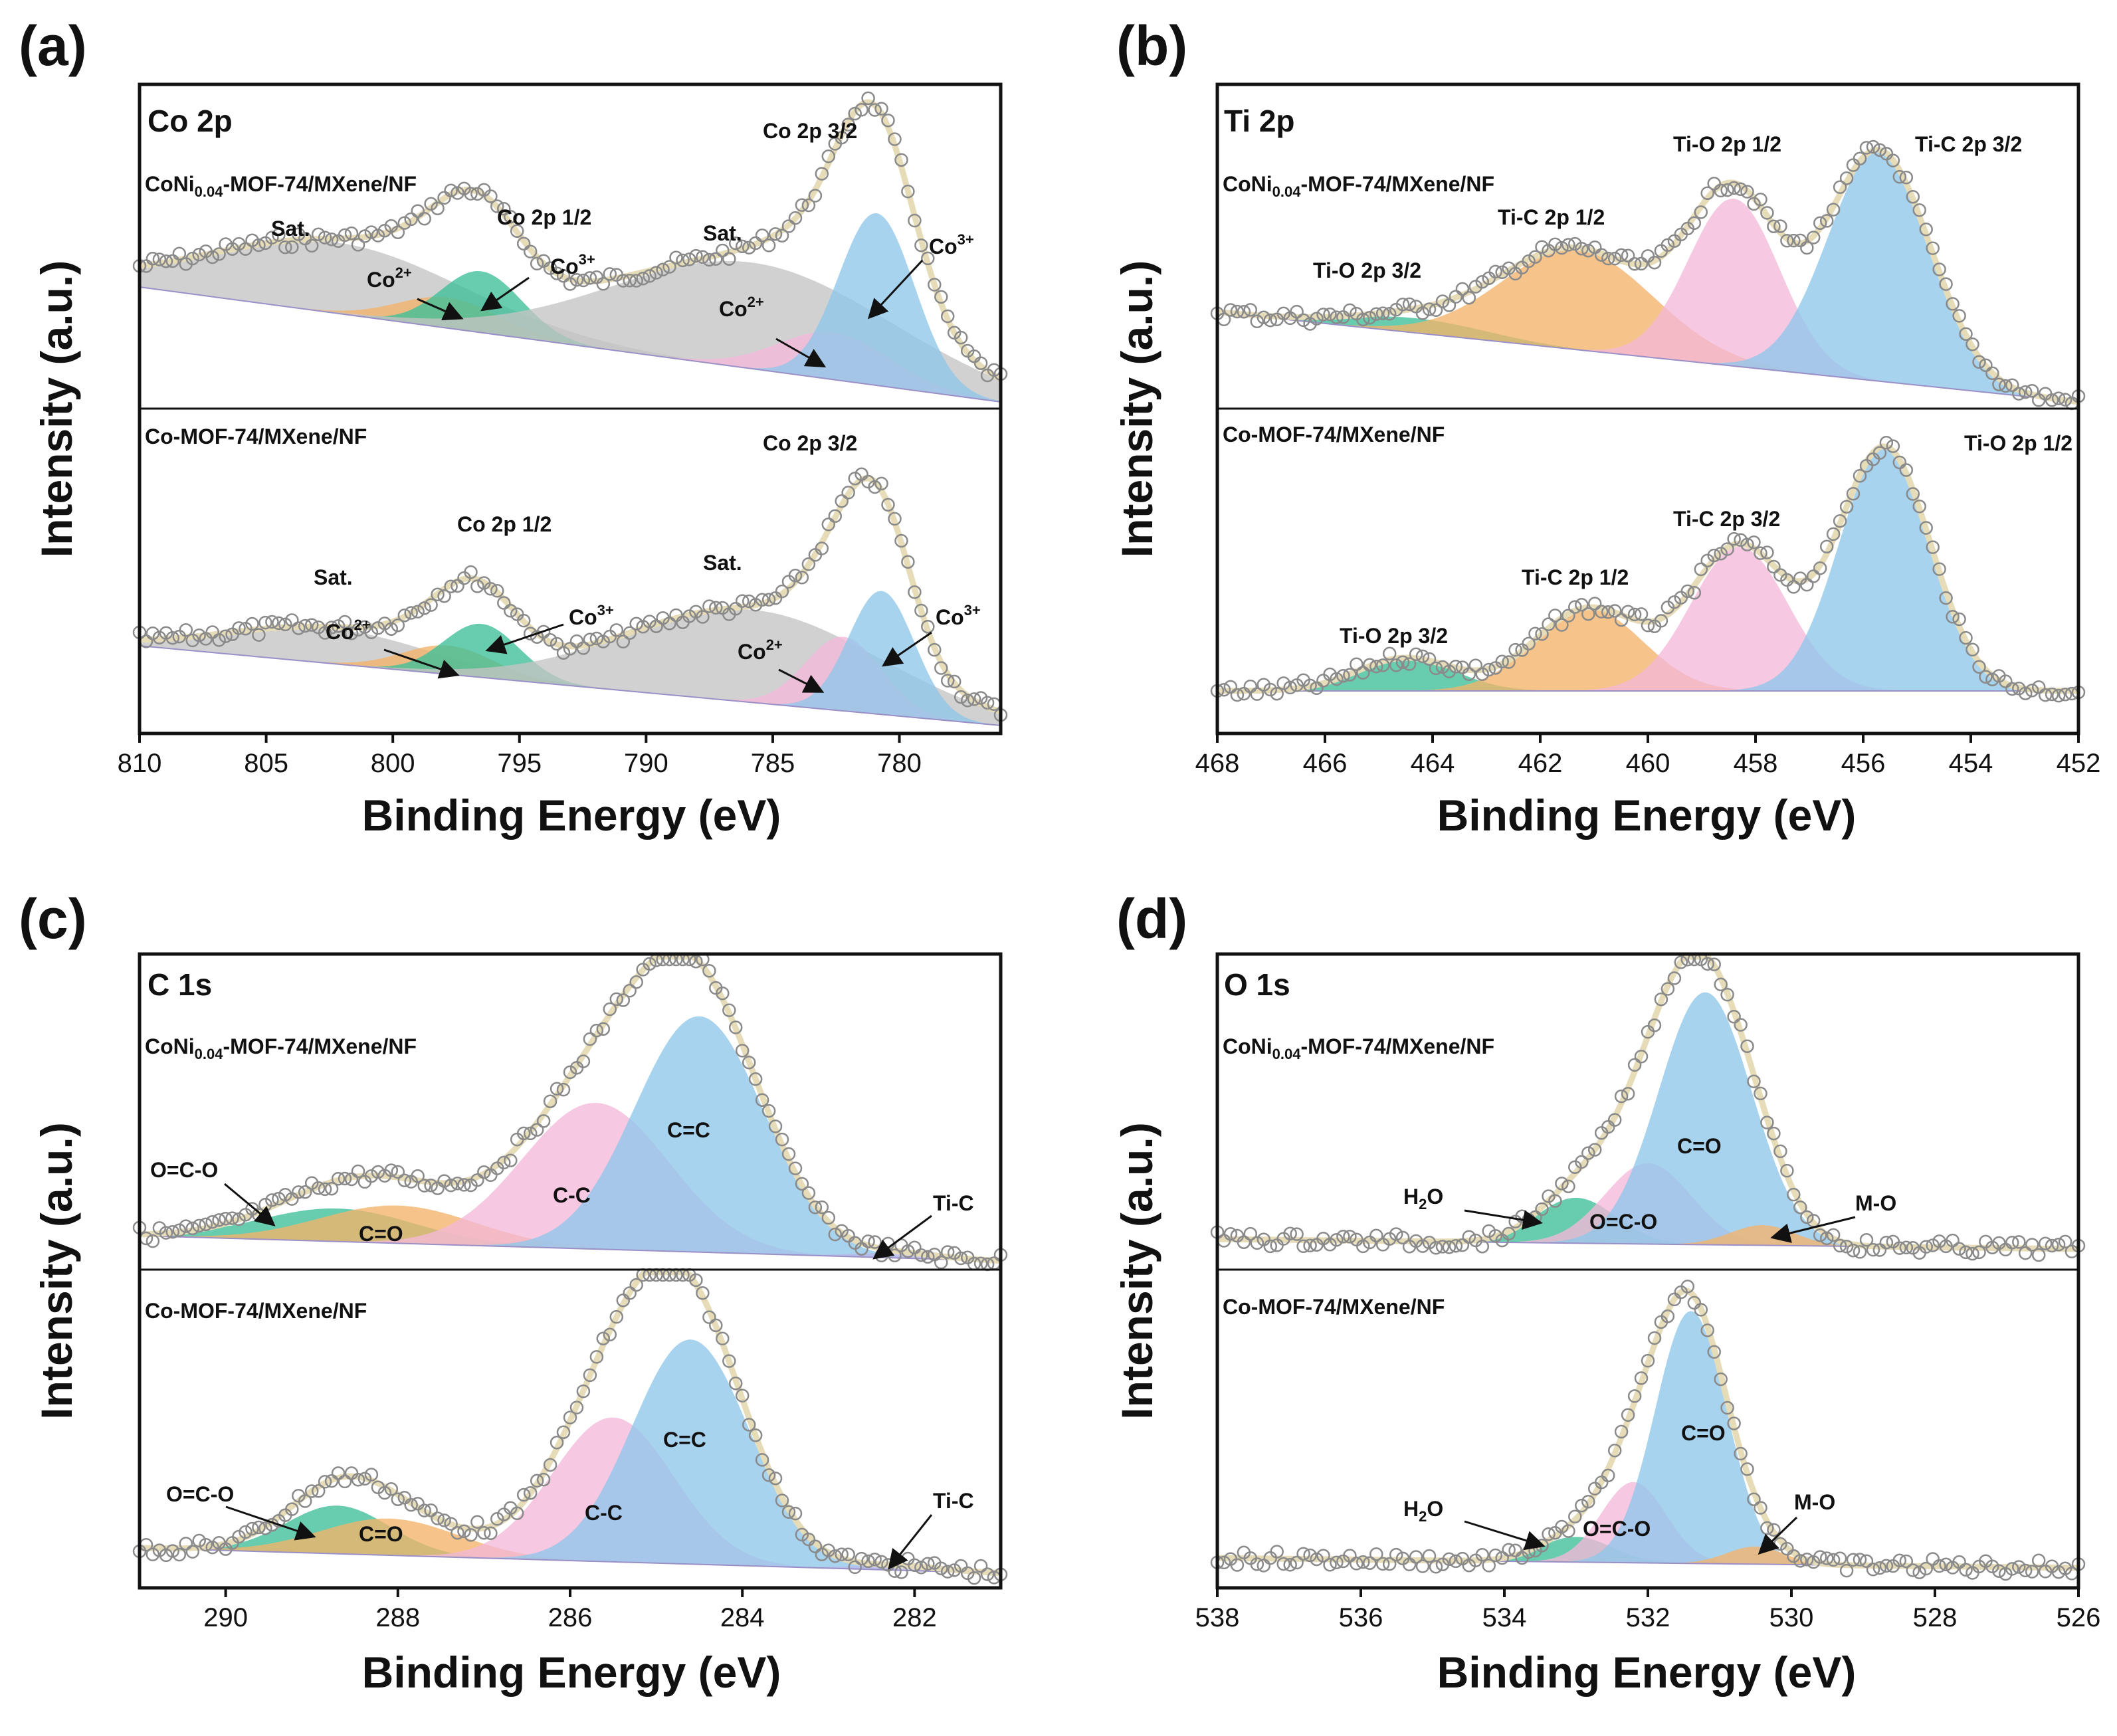 Image resolution: width=2117 pixels, height=1736 pixels. Describe the element at coordinates (1334, 1307) in the screenshot. I see `sample-label: Co-MOF-74/MXene/NF` at that location.